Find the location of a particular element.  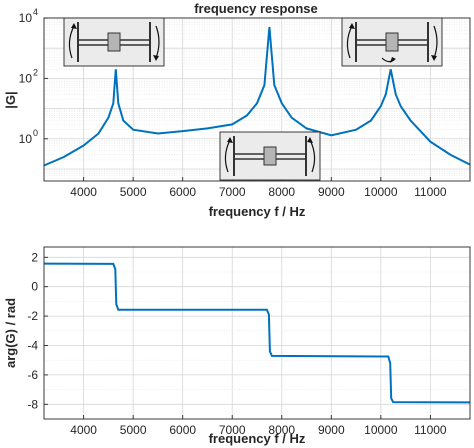

y-tick-label: -2 is located at coordinates (32, 316).